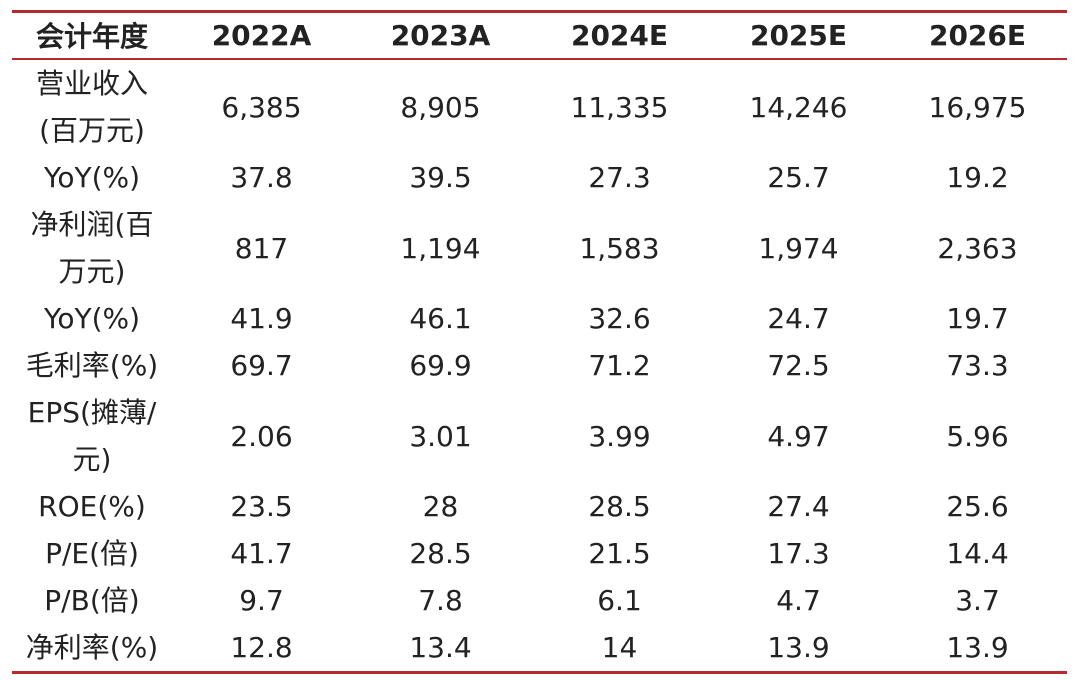 The height and width of the screenshot is (681, 1080). I want to click on table-cell: 72.5, so click(798, 365).